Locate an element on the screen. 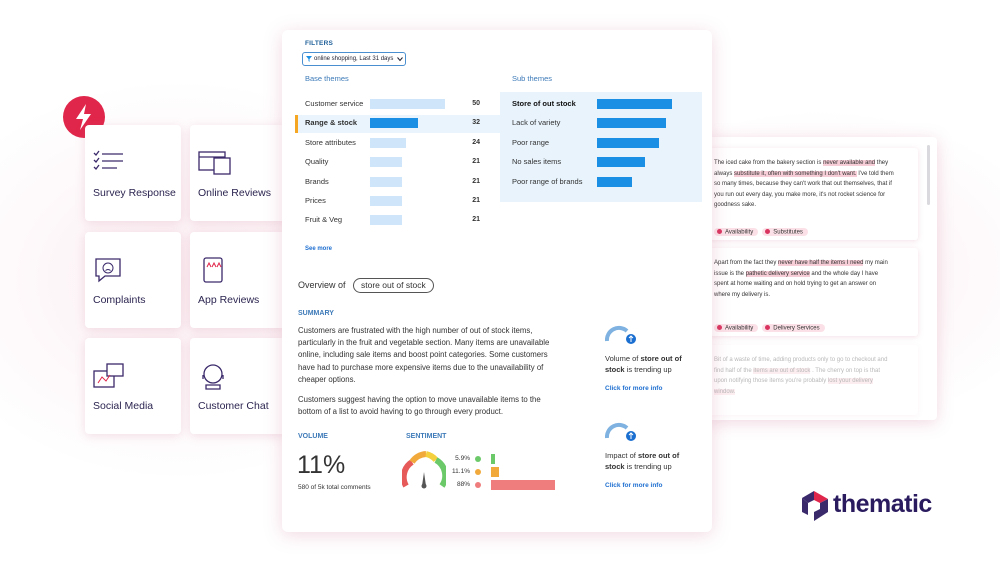 The image size is (1000, 563). sentiment-label: 88% is located at coordinates (463, 484).